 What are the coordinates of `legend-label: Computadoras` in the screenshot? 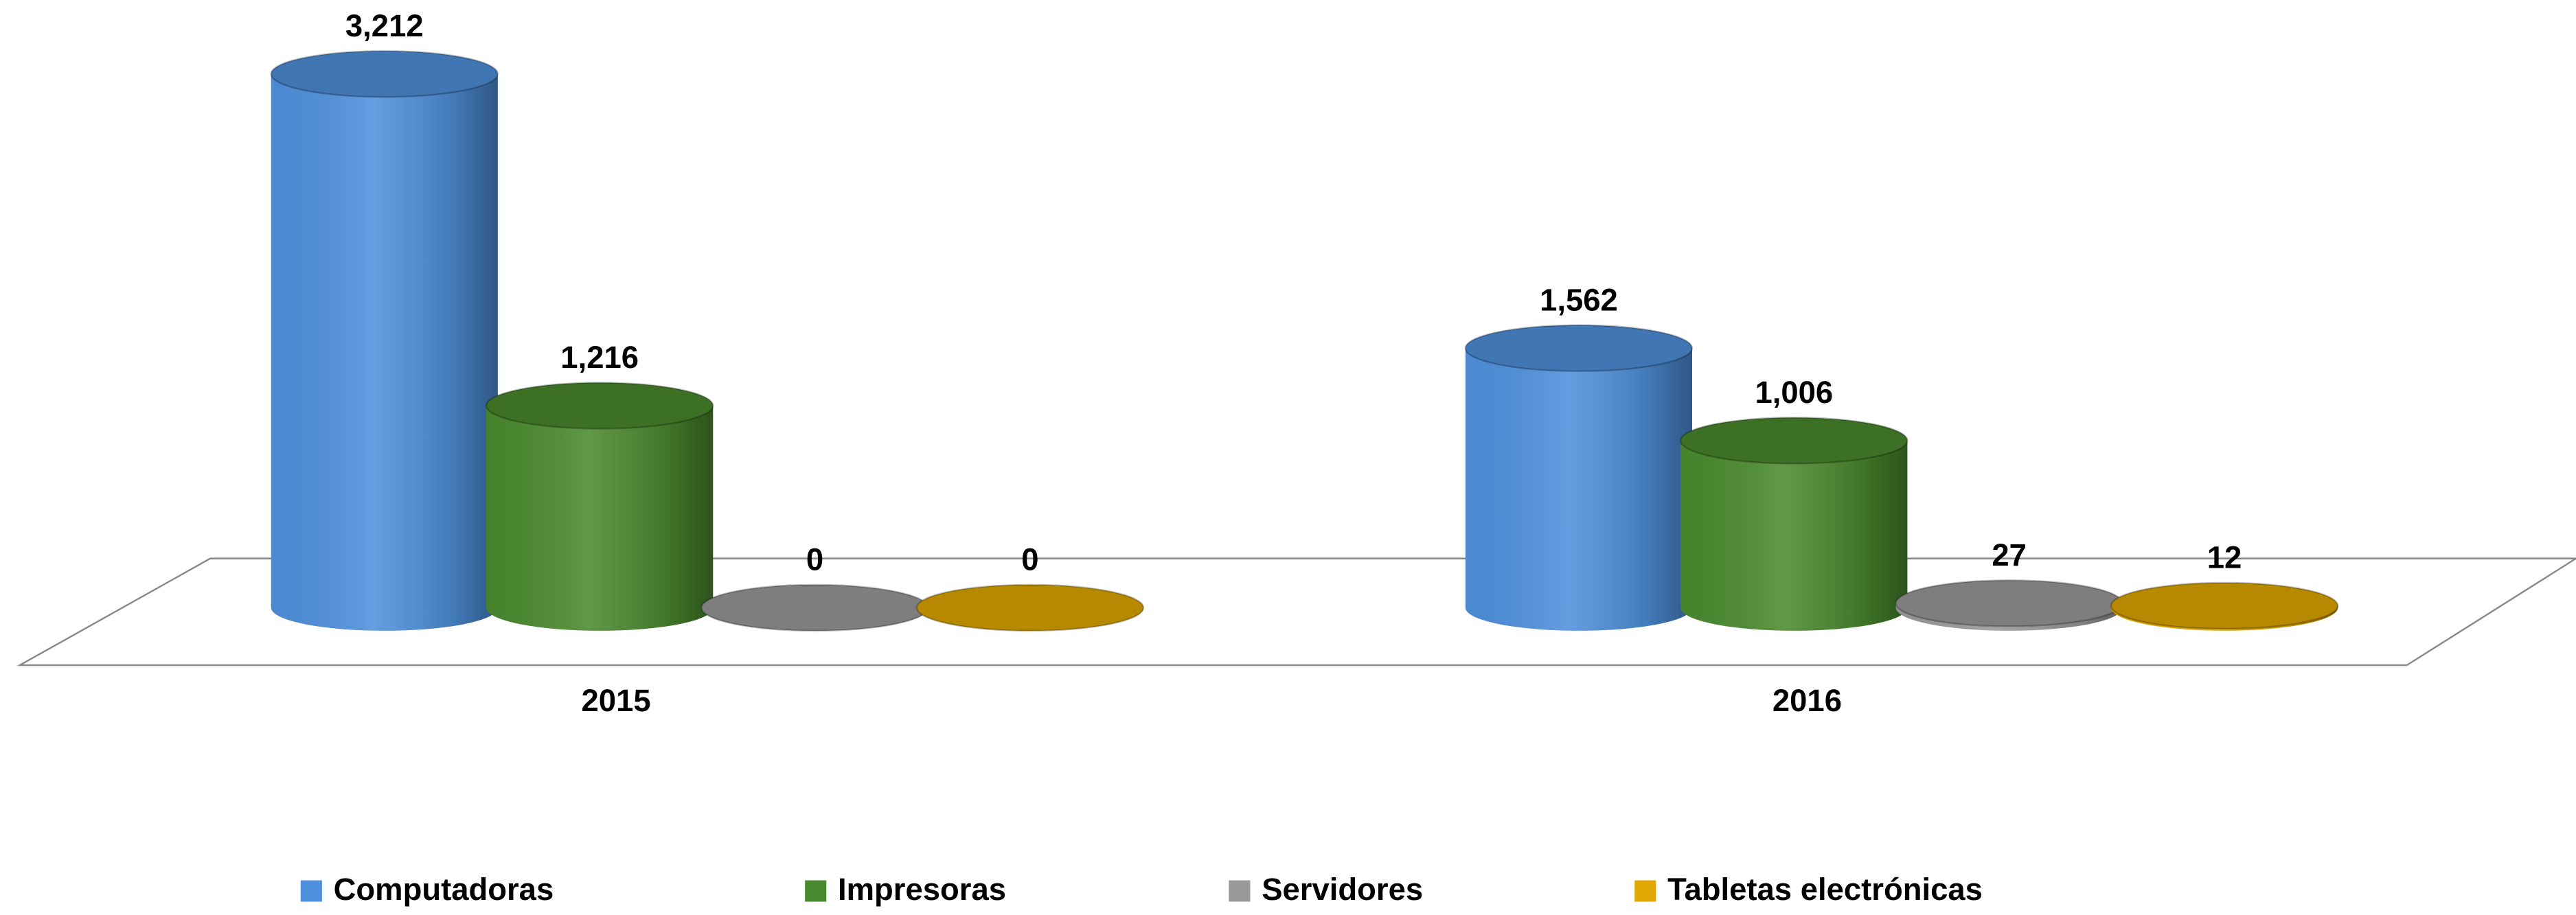 It's located at (444, 889).